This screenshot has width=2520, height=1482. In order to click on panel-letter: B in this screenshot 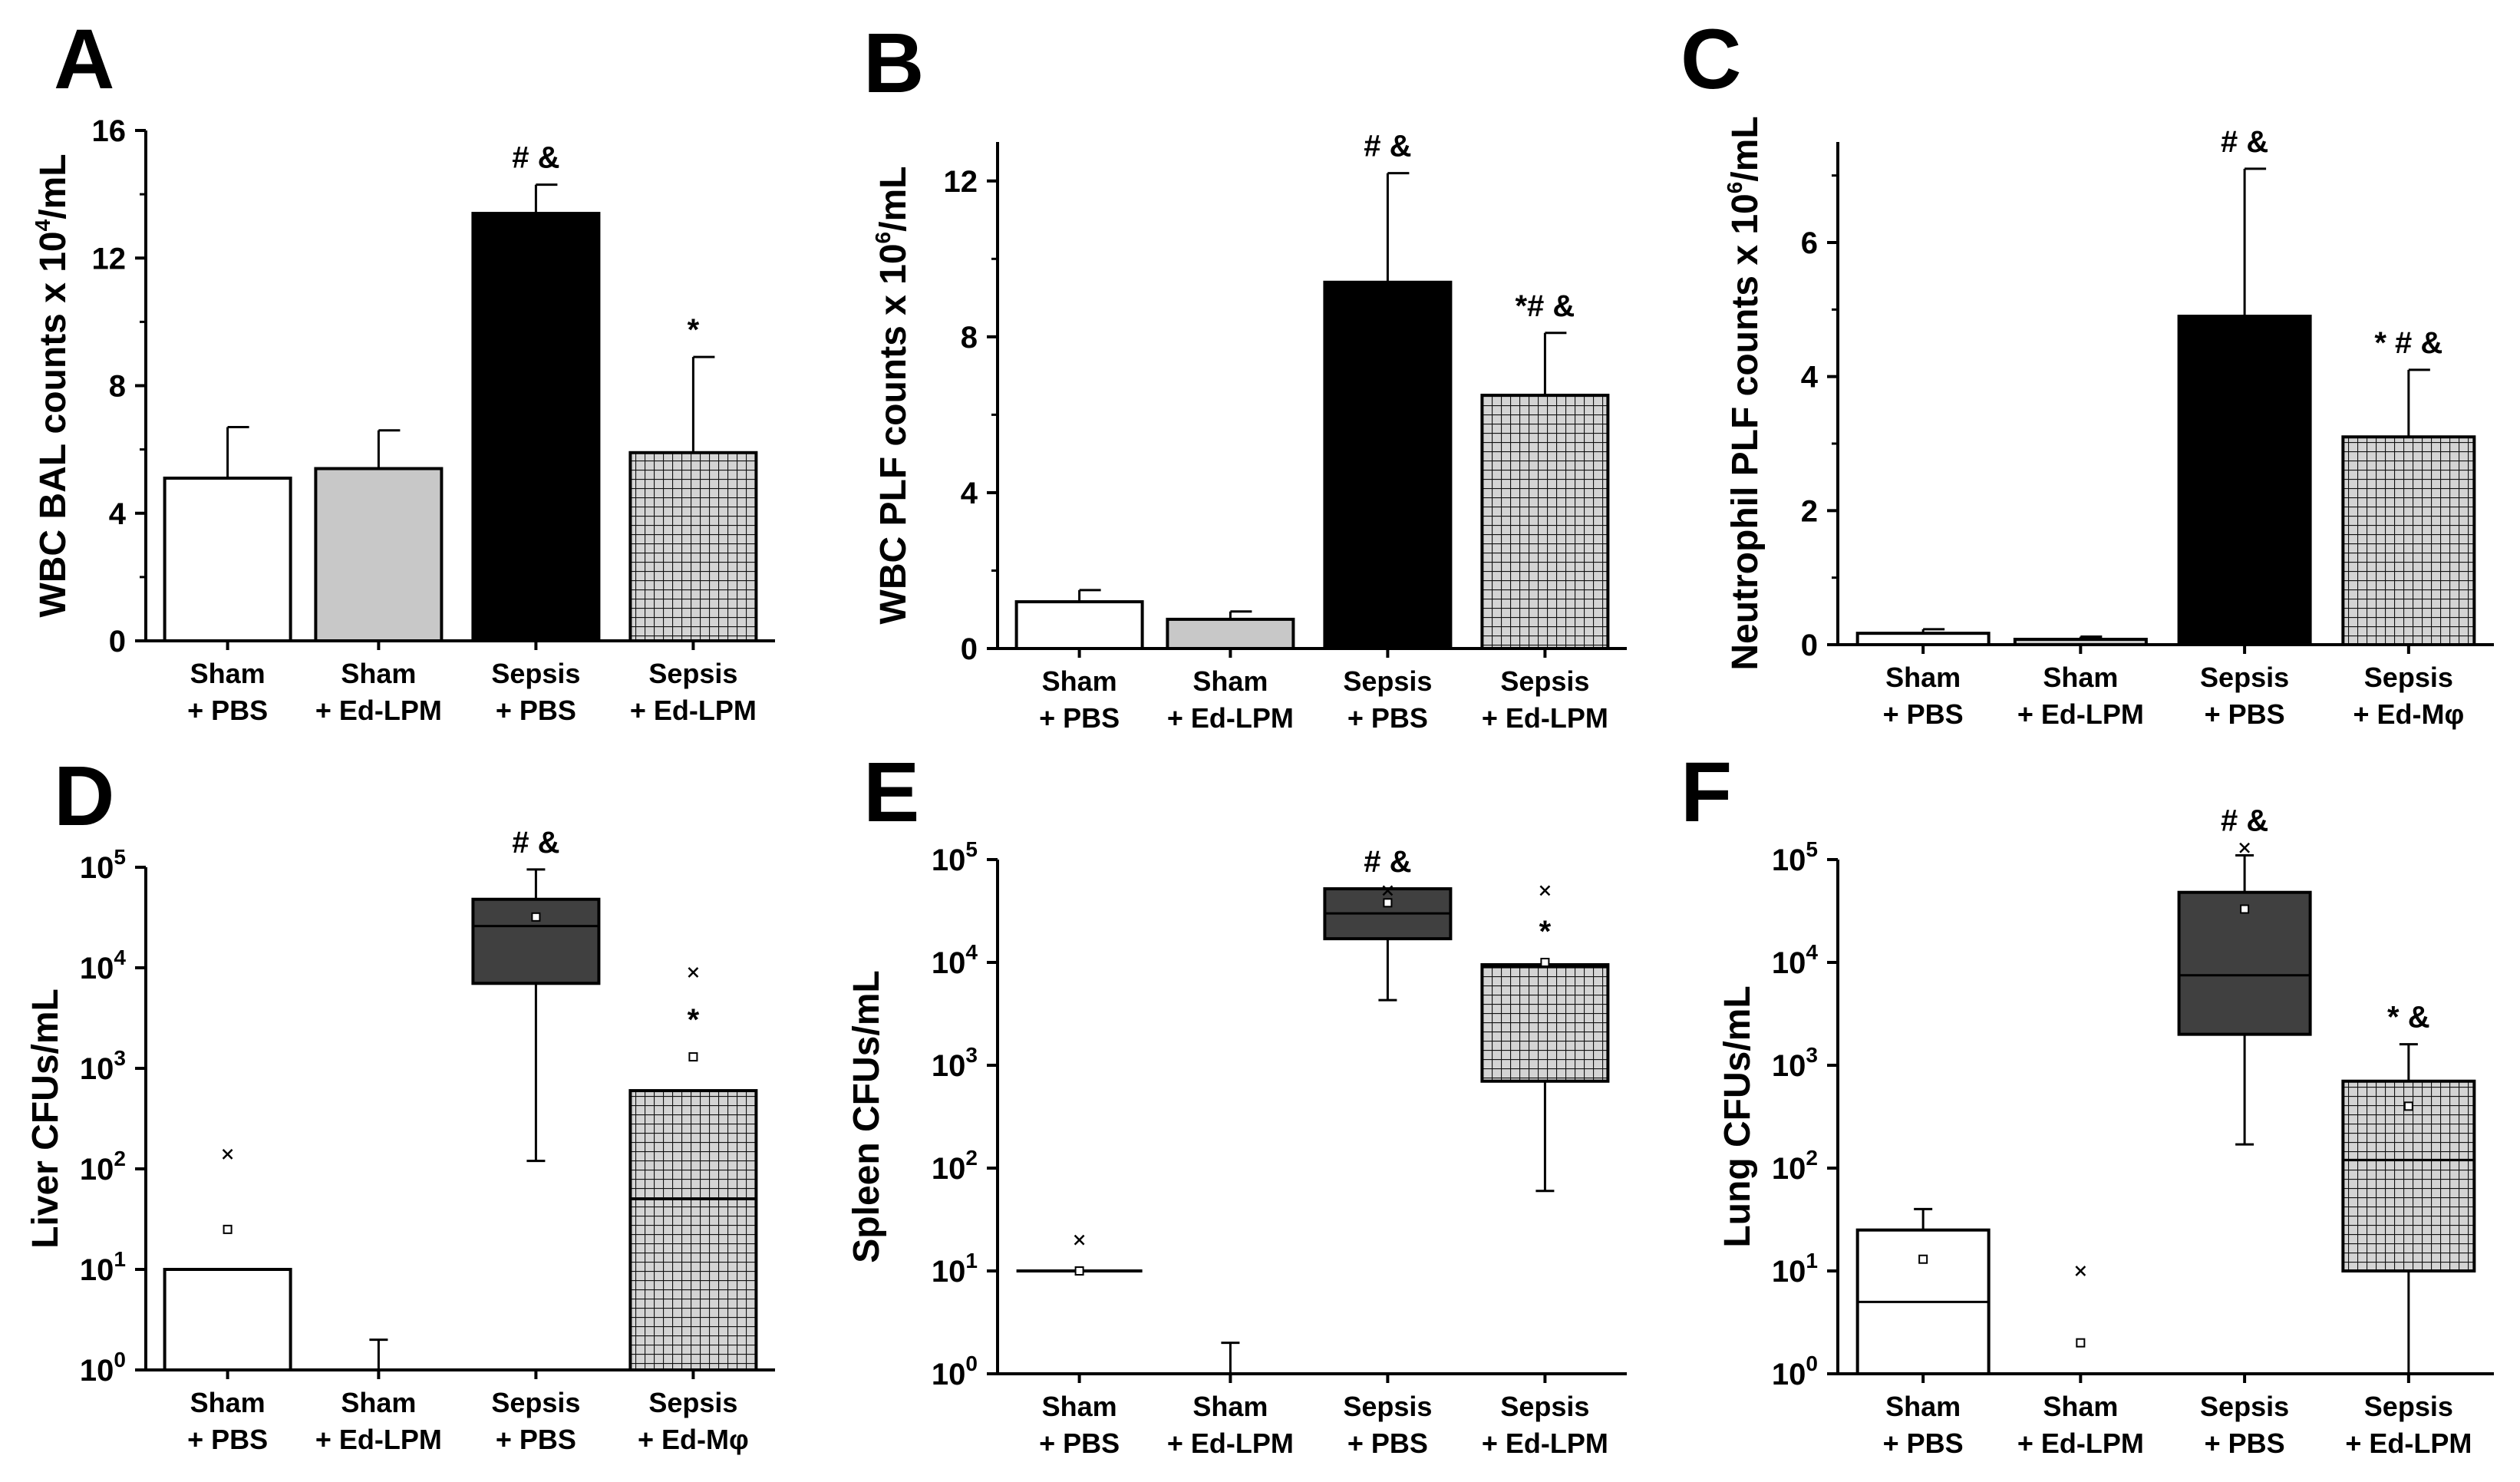, I will do `click(893, 63)`.